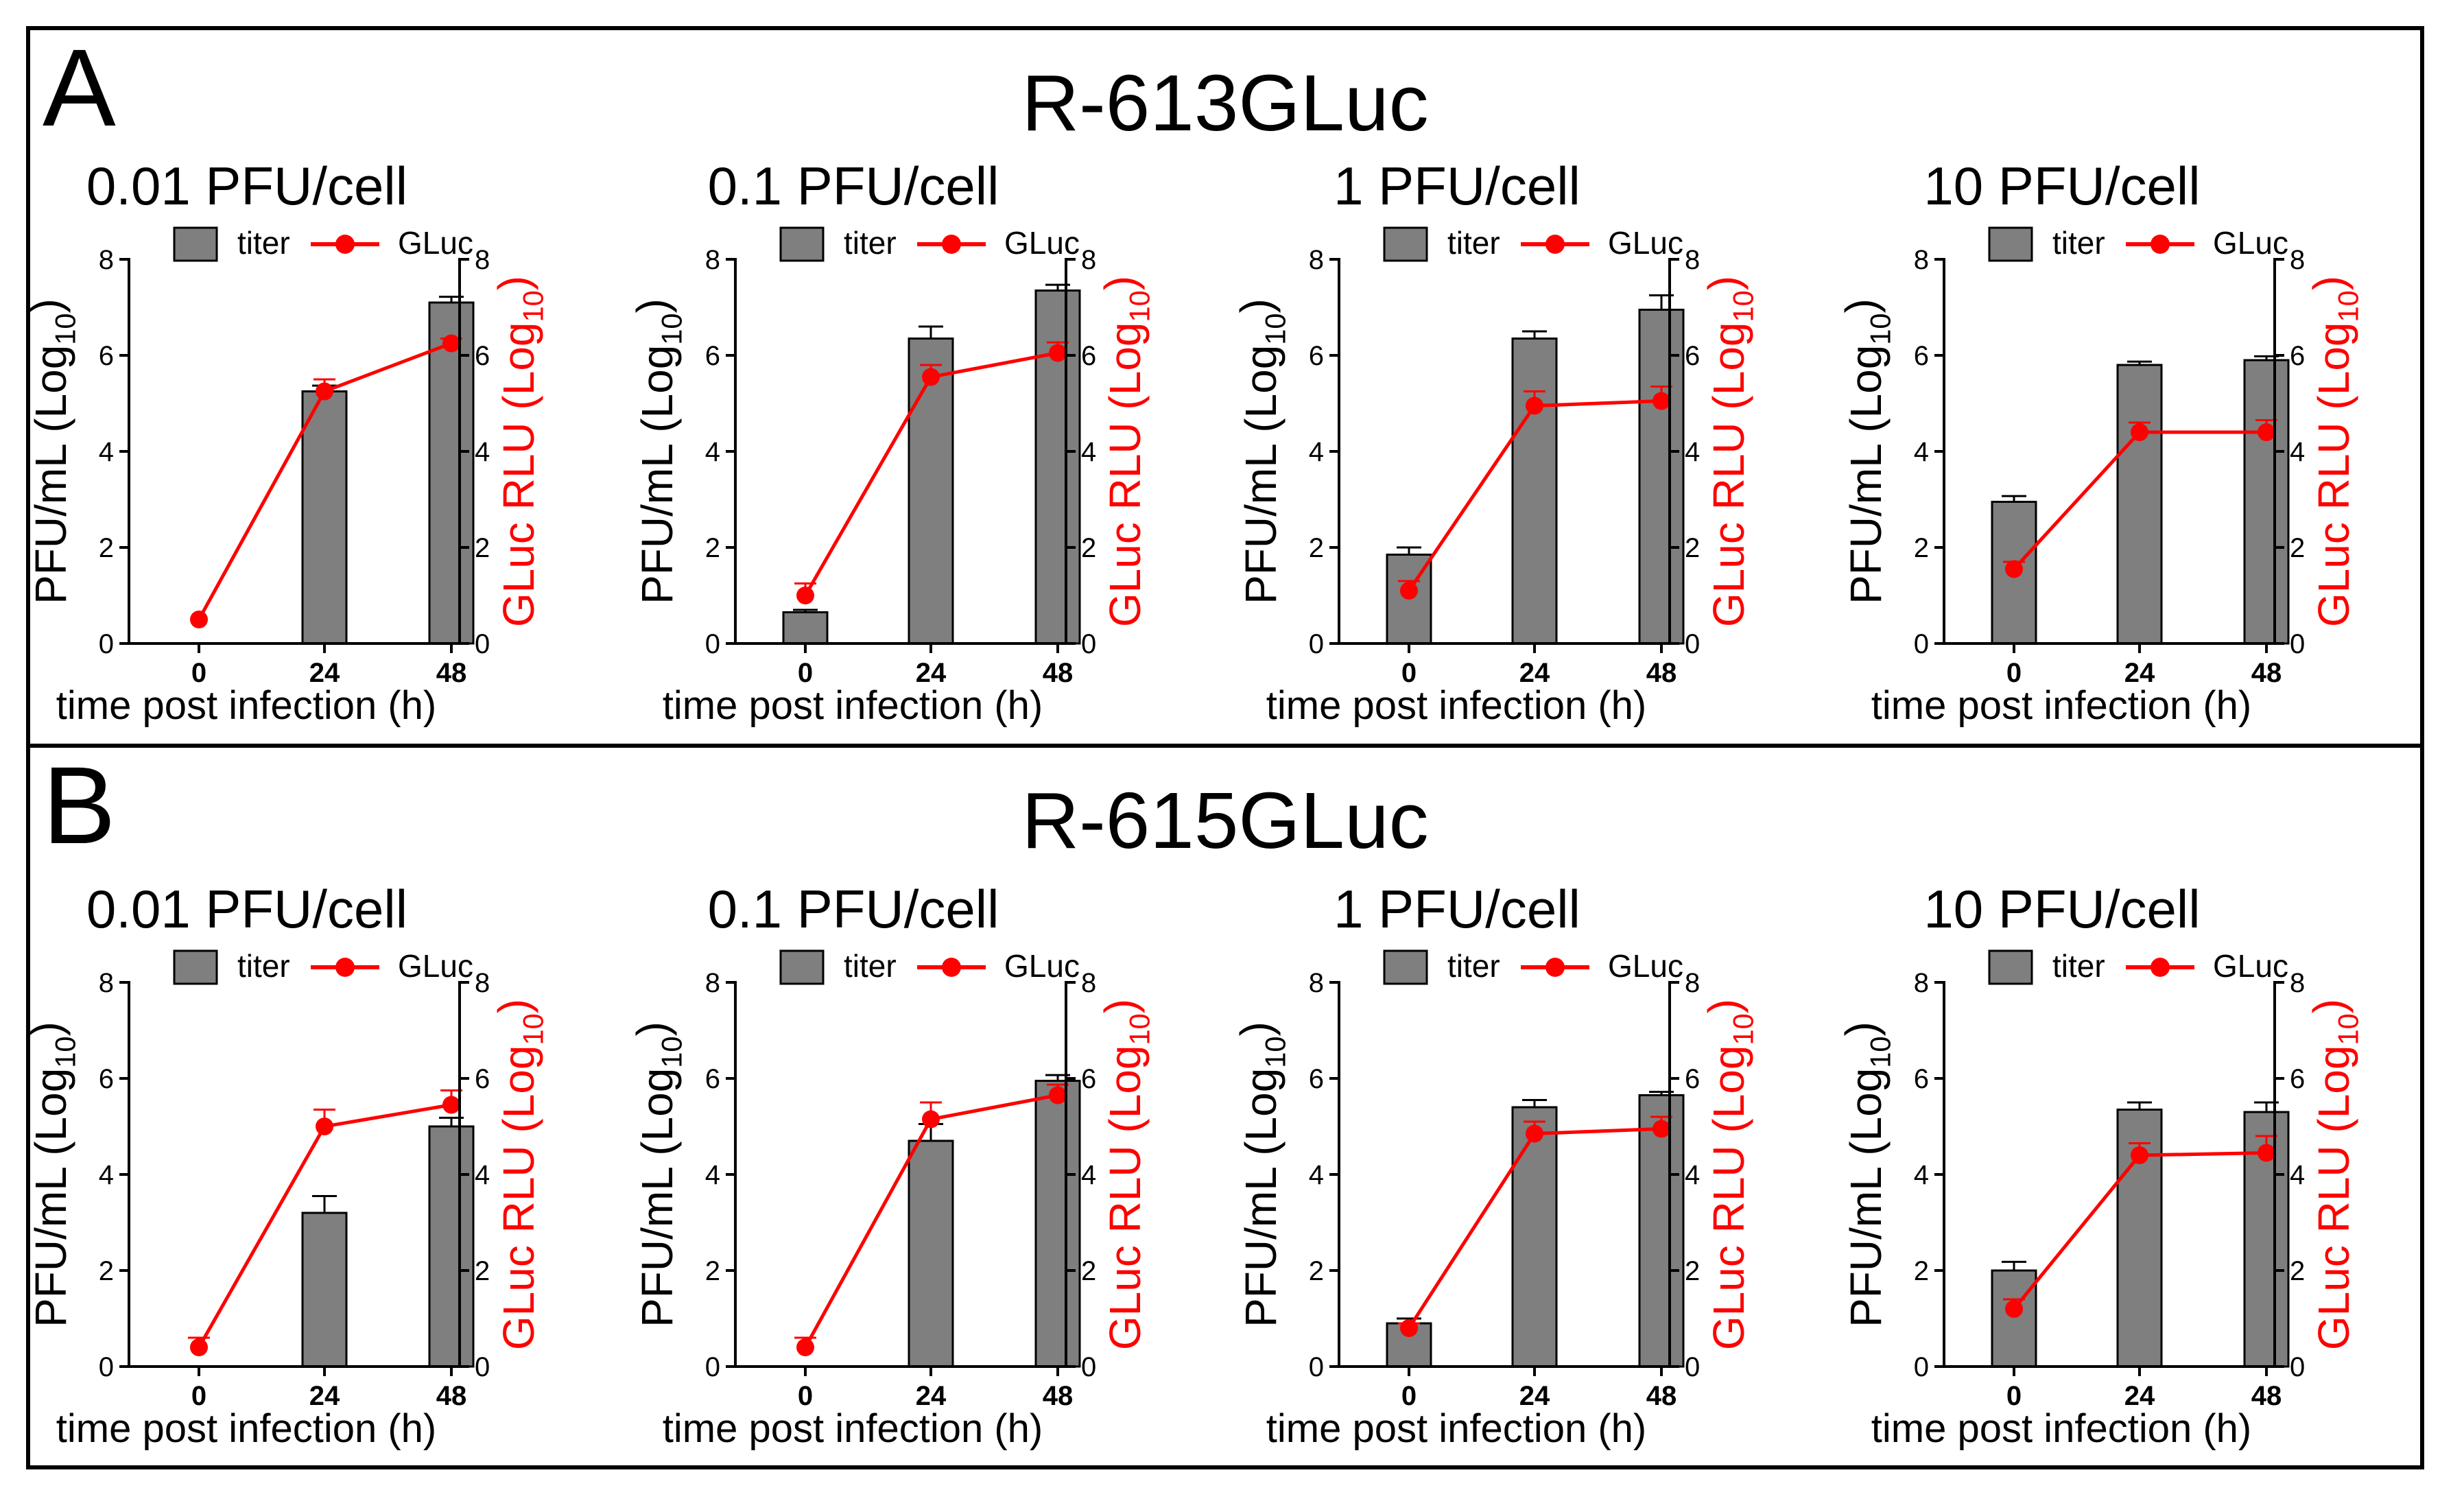 The width and height of the screenshot is (2464, 1501). I want to click on chart-title: 0.01 PFU/cell, so click(247, 909).